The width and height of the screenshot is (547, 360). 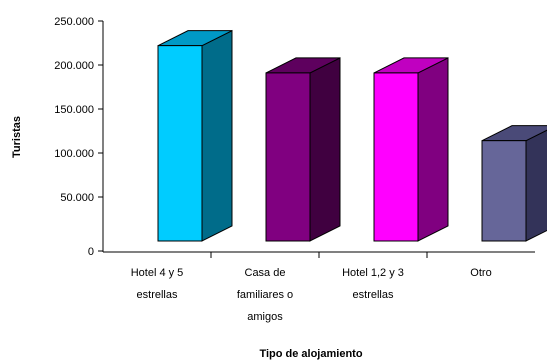 I want to click on y-axis-title: Turistas, so click(x=17, y=137).